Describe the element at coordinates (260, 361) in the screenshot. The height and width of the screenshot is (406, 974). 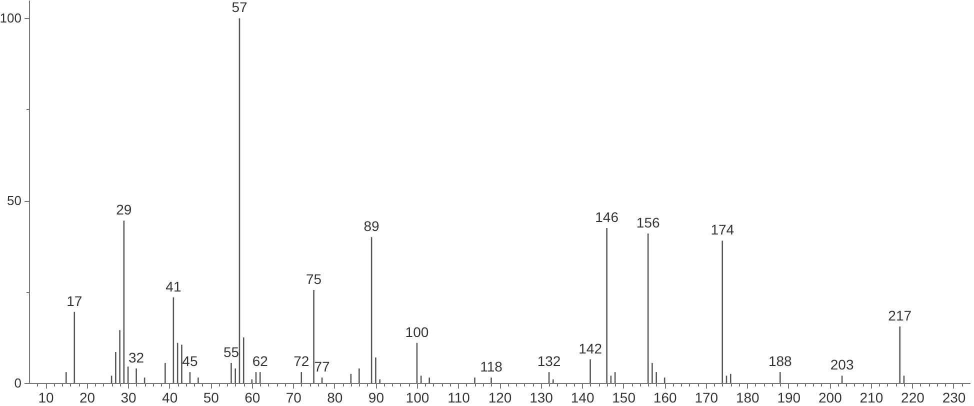
I see `annotation: 62` at that location.